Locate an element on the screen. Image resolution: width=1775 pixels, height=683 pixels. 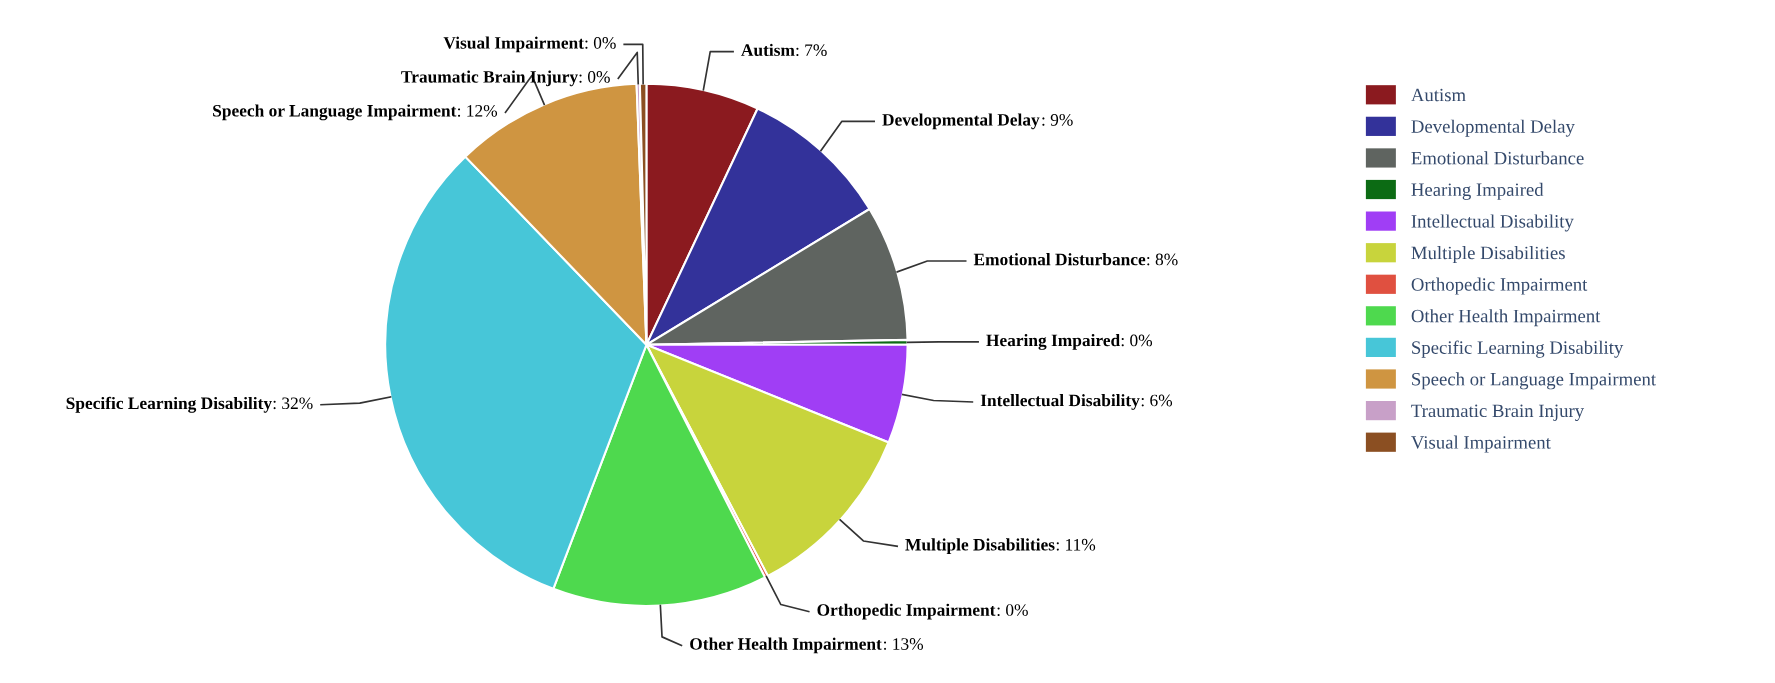
slice-label: Intellectual Disability is located at coordinates (1060, 402).